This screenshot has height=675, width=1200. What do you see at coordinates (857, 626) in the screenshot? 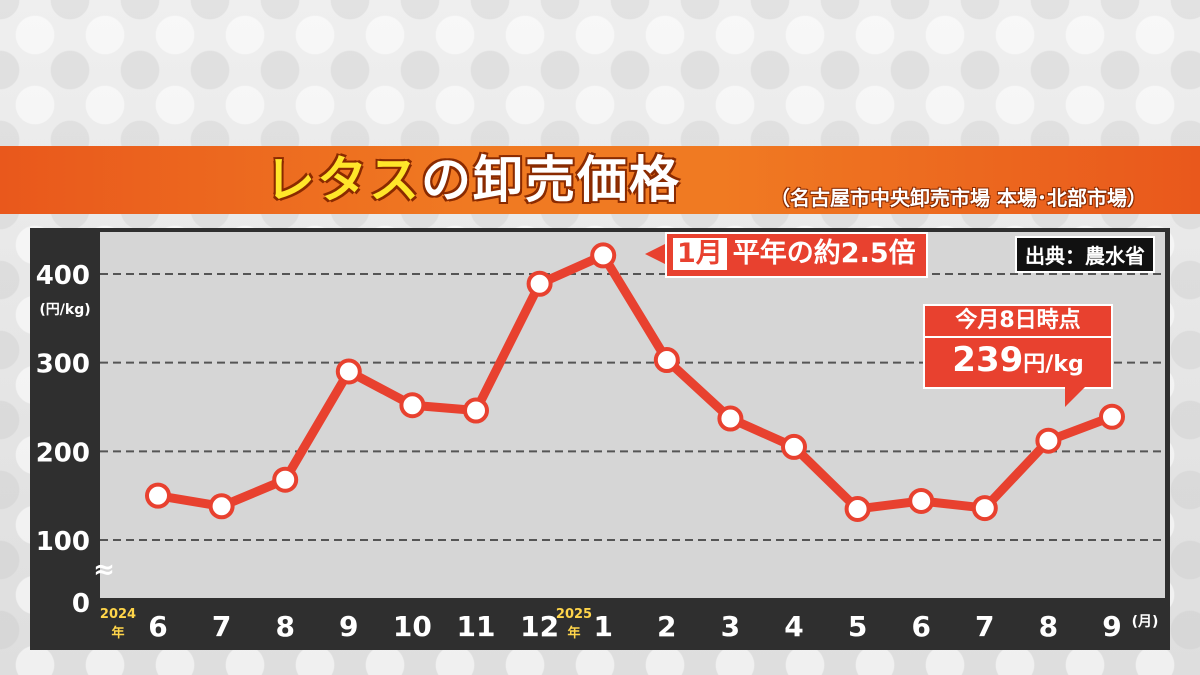
I see `x-tick-label: 5` at bounding box center [857, 626].